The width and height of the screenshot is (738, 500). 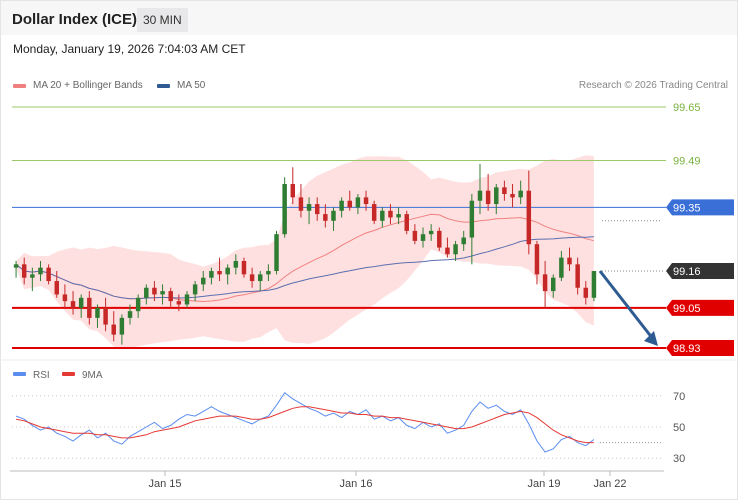 What do you see at coordinates (653, 85) in the screenshot?
I see `copyright: Research © 2026 Trading Central` at bounding box center [653, 85].